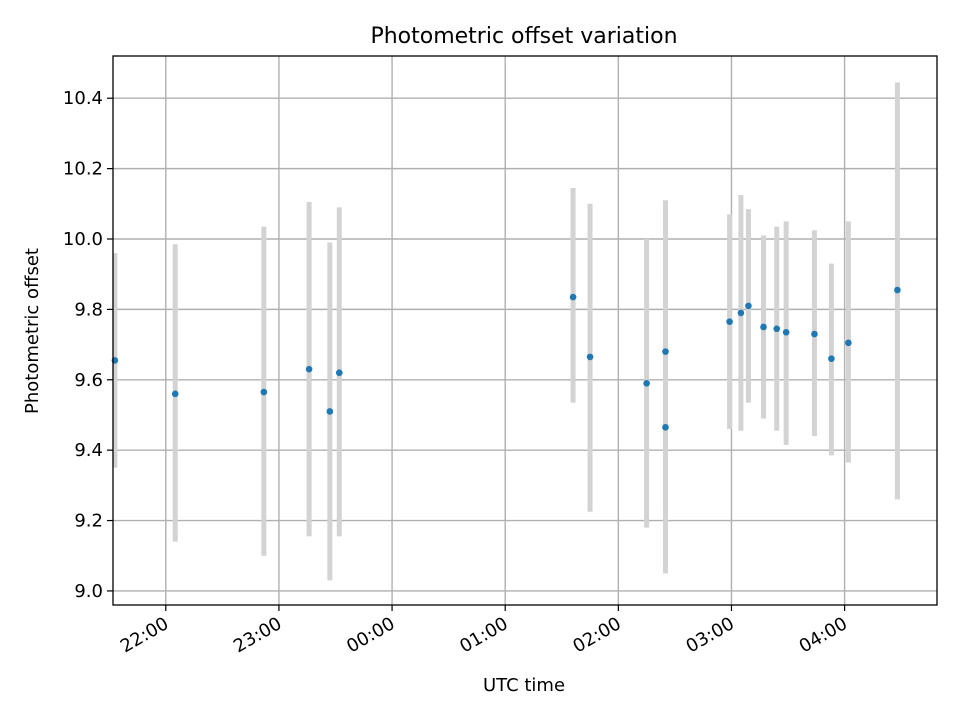  Describe the element at coordinates (83, 98) in the screenshot. I see `y-tick-label: 10.4` at that location.